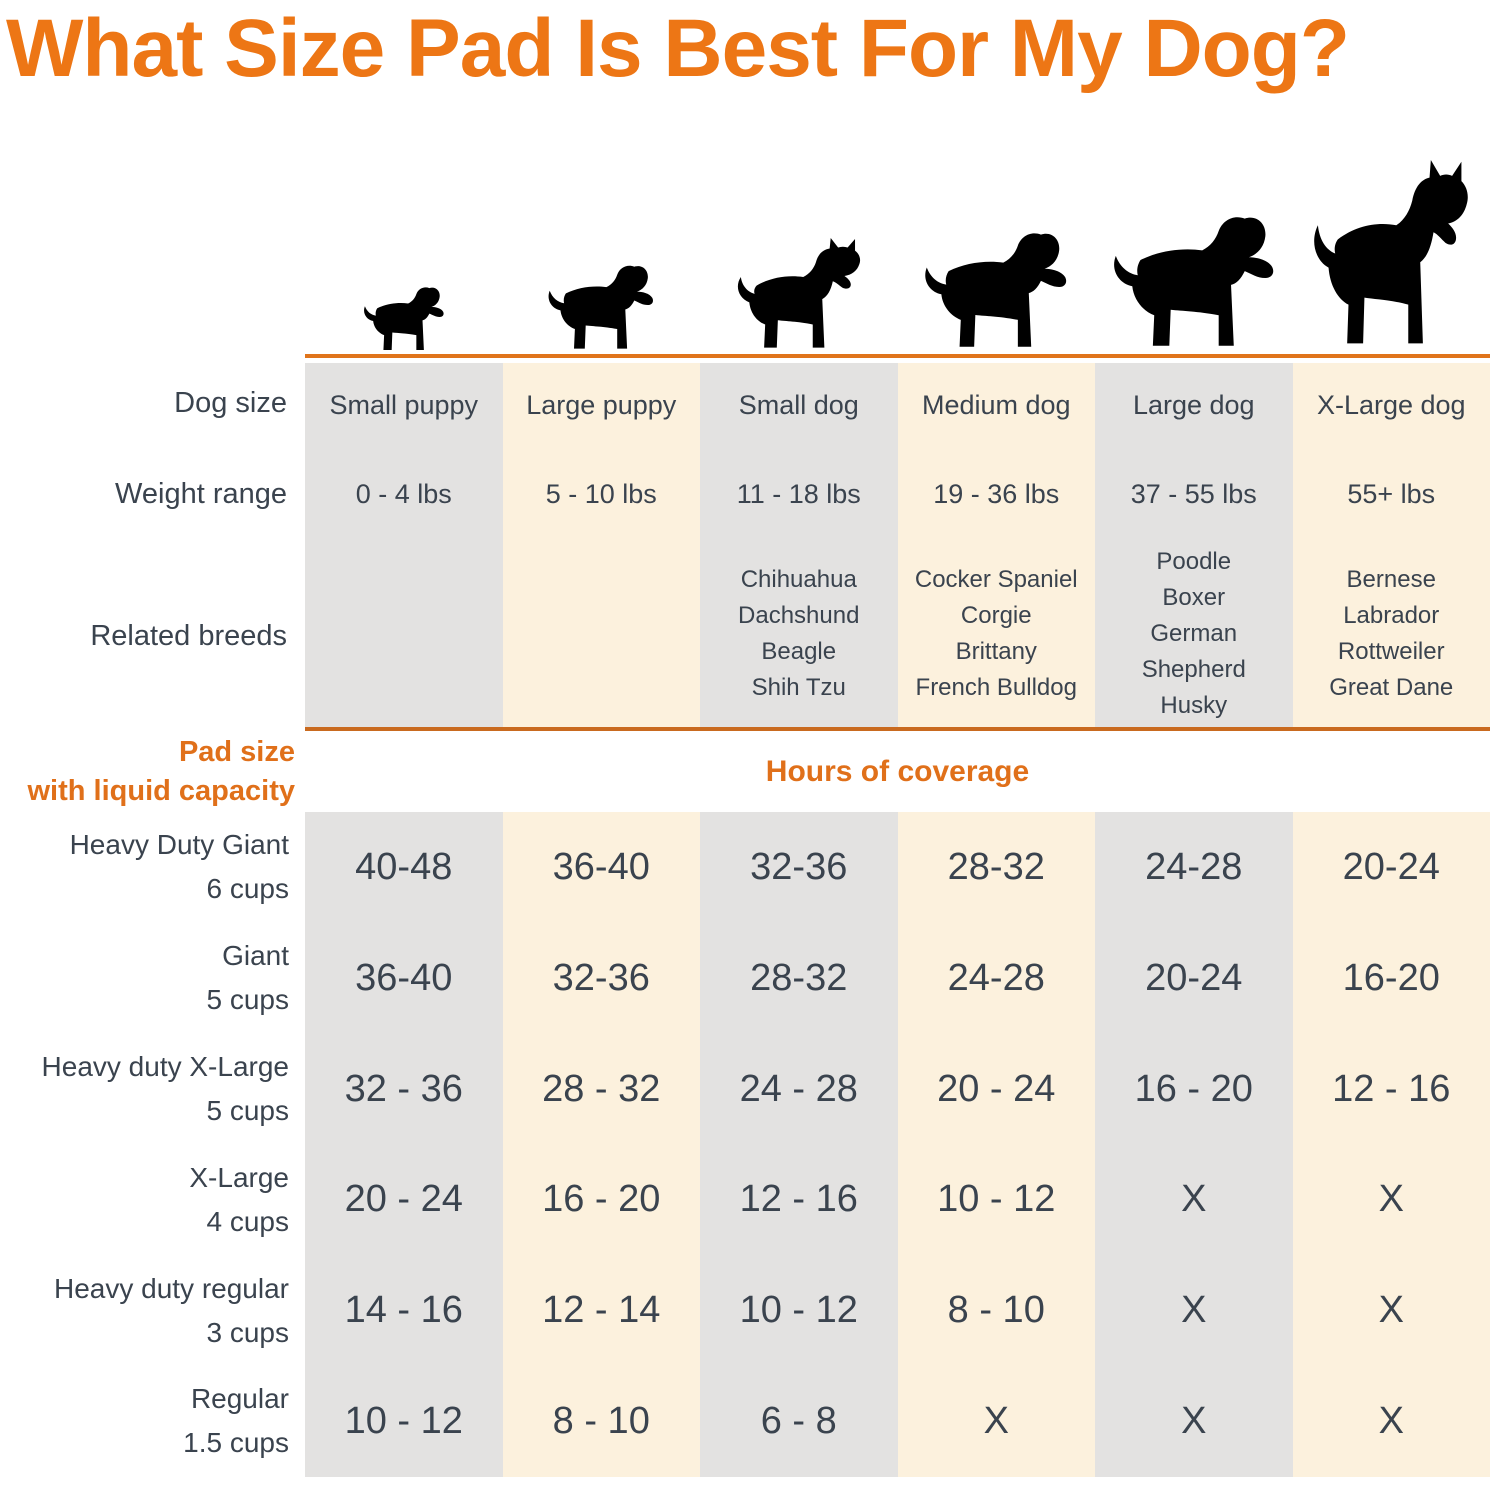 This screenshot has width=1499, height=1500. Describe the element at coordinates (798, 293) in the screenshot. I see `small-dog-icon` at that location.